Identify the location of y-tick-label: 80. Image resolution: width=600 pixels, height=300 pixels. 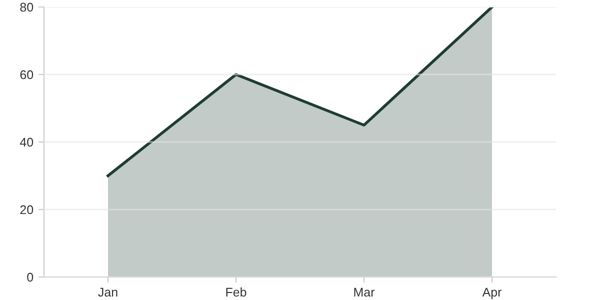
(27, 7).